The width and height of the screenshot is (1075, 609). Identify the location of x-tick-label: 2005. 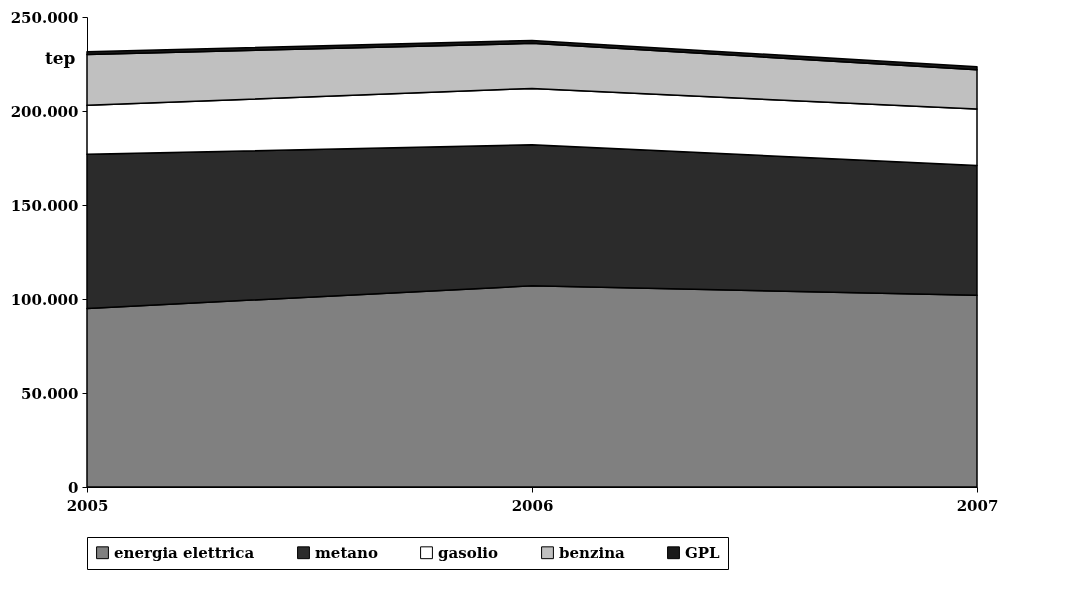
(87, 505).